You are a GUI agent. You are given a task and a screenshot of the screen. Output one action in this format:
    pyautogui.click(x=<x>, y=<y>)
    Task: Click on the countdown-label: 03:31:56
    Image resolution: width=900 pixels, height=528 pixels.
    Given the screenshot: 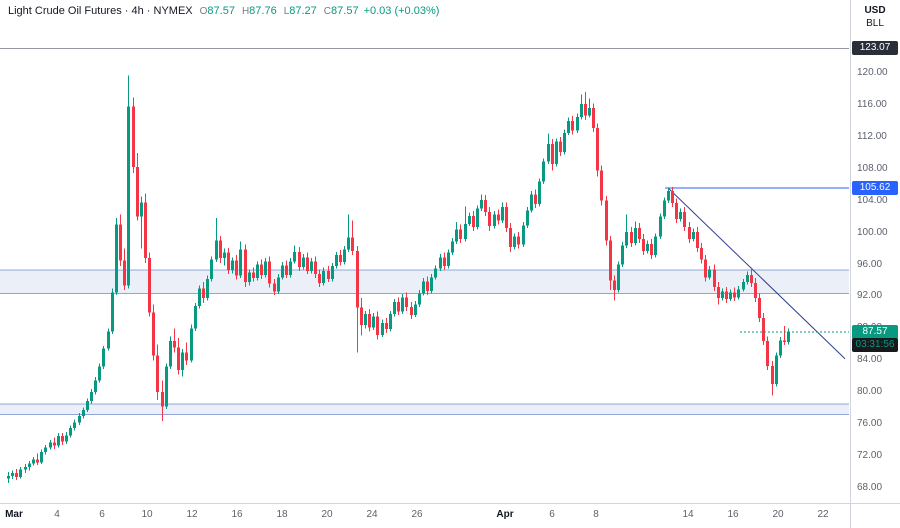 What is the action you would take?
    pyautogui.click(x=875, y=344)
    